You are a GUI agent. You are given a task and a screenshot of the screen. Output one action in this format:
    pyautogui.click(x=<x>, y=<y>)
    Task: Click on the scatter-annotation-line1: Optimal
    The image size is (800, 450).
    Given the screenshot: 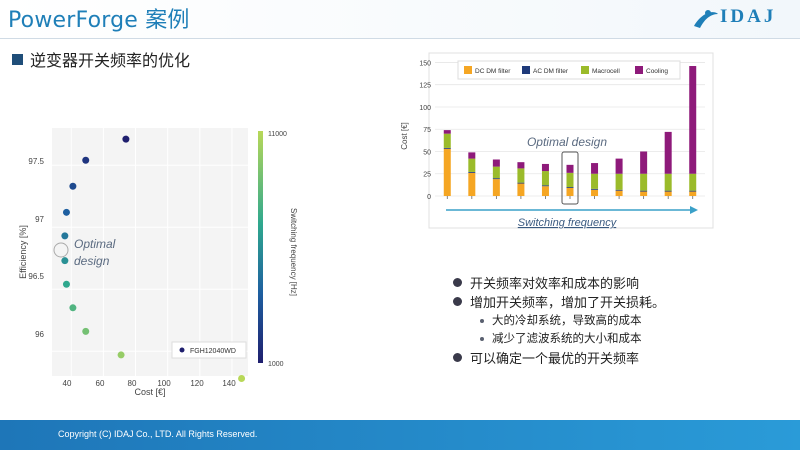 What is the action you would take?
    pyautogui.click(x=95, y=244)
    